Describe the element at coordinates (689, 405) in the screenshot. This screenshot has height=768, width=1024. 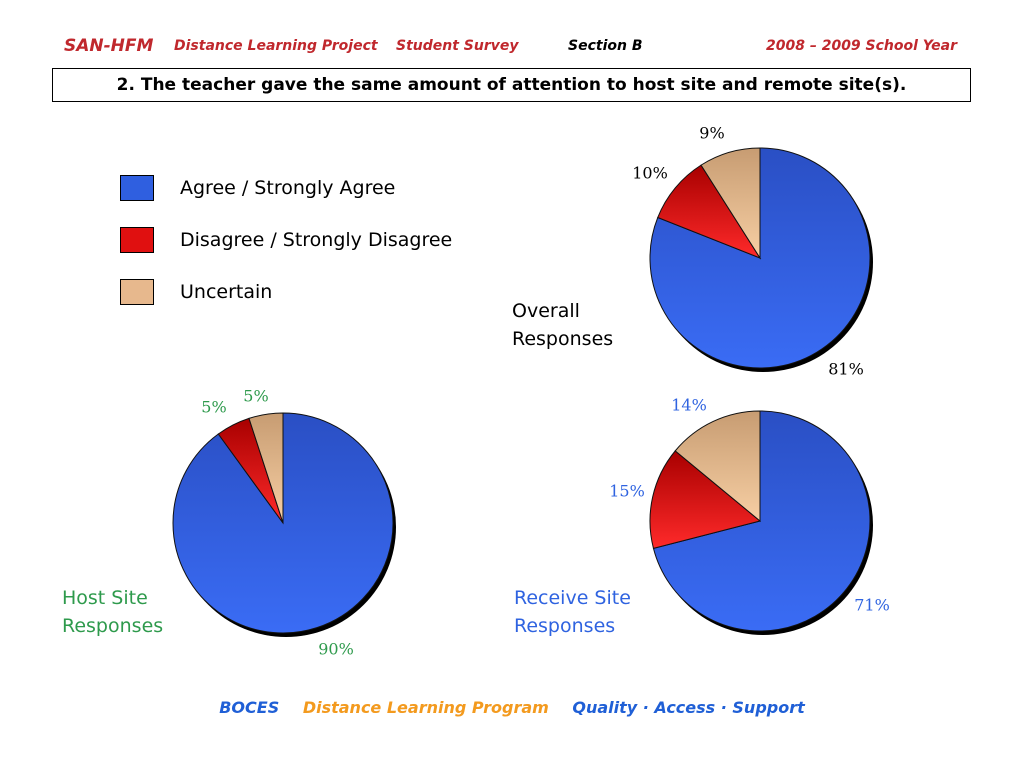
I see `pct-label-receive-uncertain: 14%` at that location.